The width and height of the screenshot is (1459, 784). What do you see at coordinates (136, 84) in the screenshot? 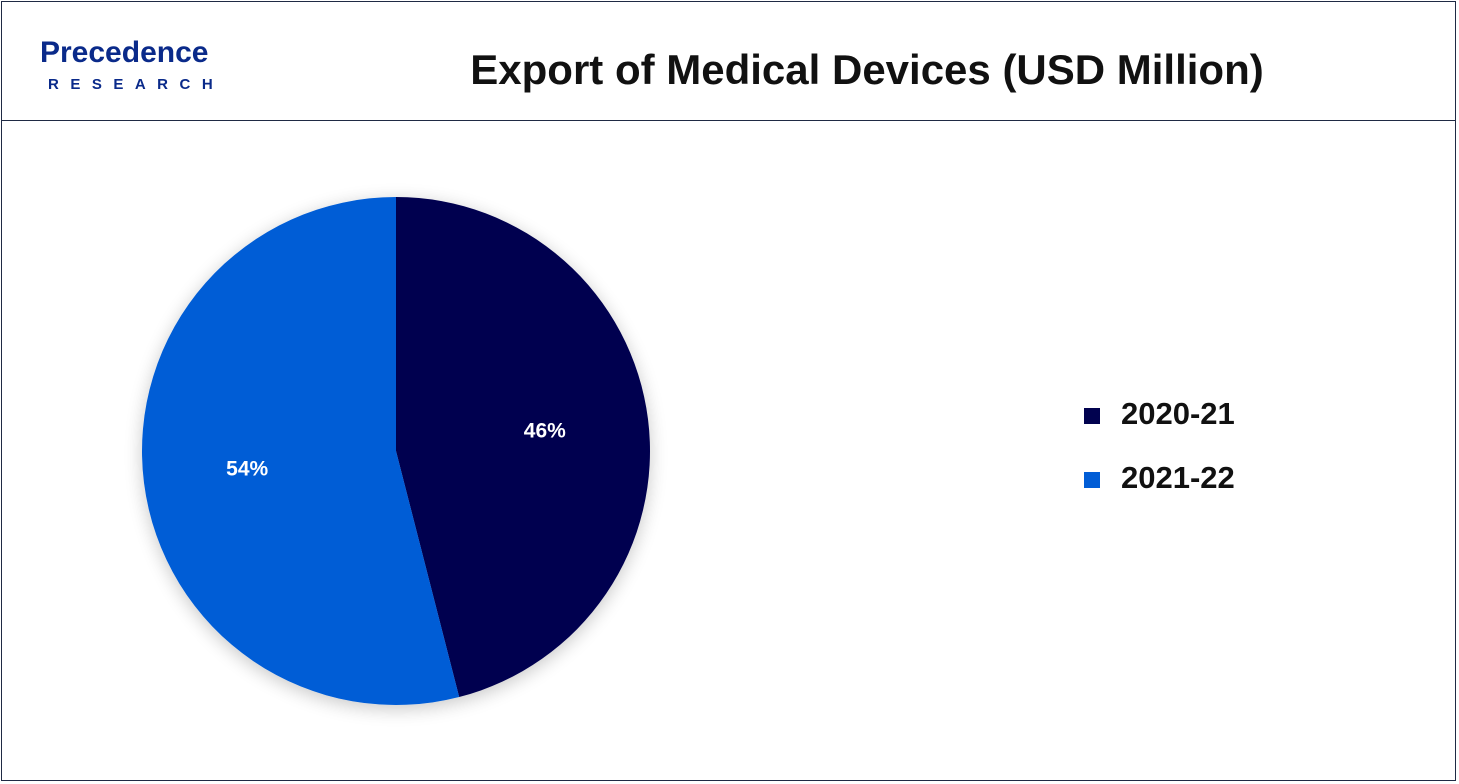
I see `logo-subtitle: RESEARCH` at bounding box center [136, 84].